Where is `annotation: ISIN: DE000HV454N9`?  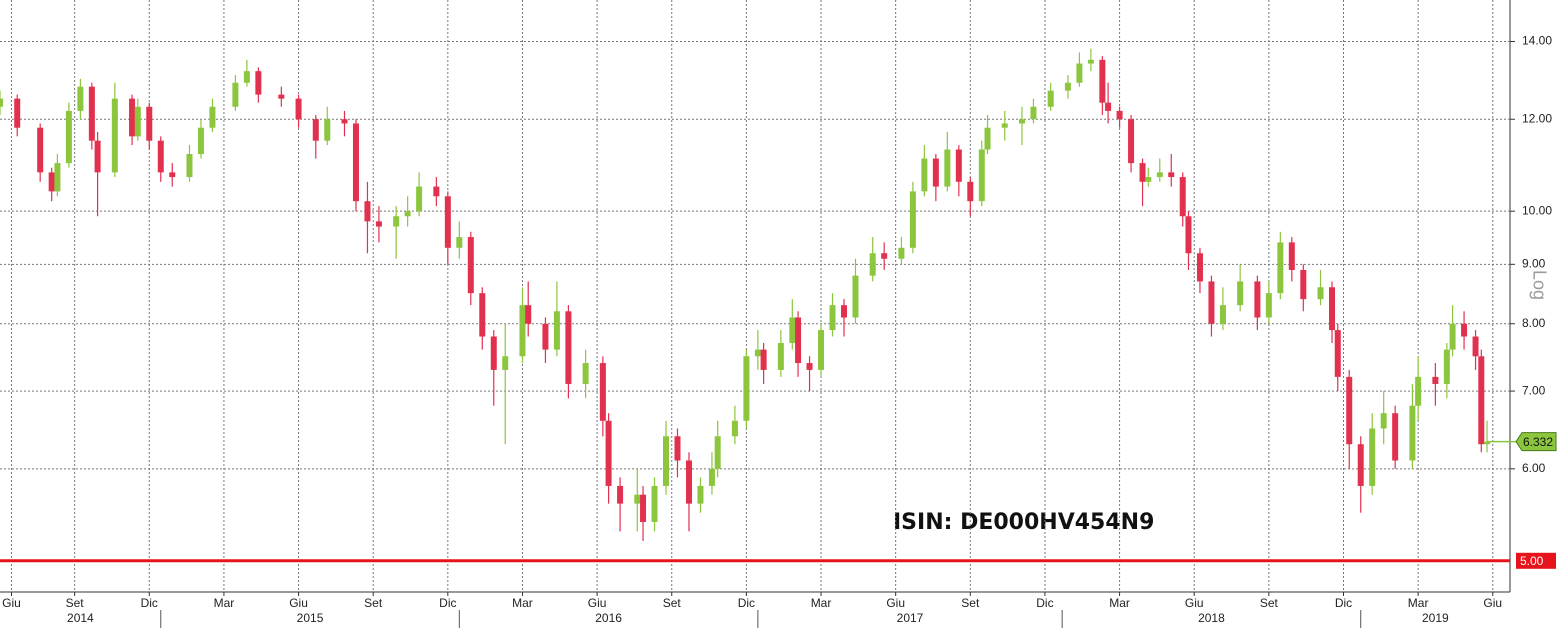
annotation: ISIN: DE000HV454N9 is located at coordinates (1023, 522).